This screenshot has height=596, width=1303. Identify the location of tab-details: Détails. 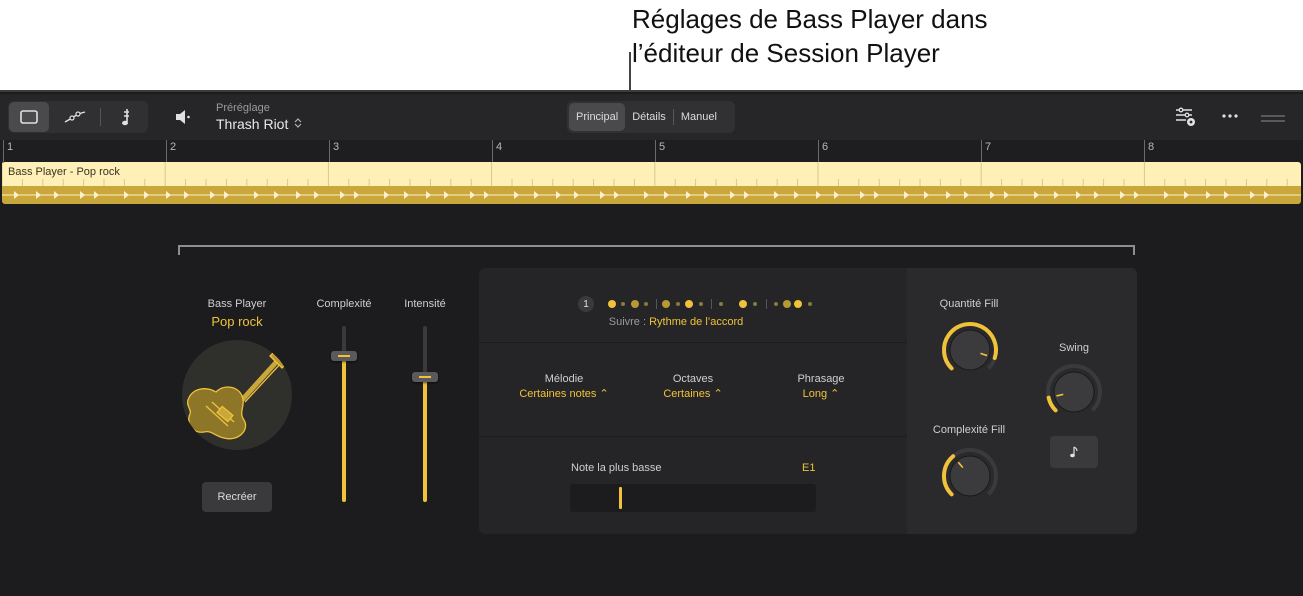
(649, 117).